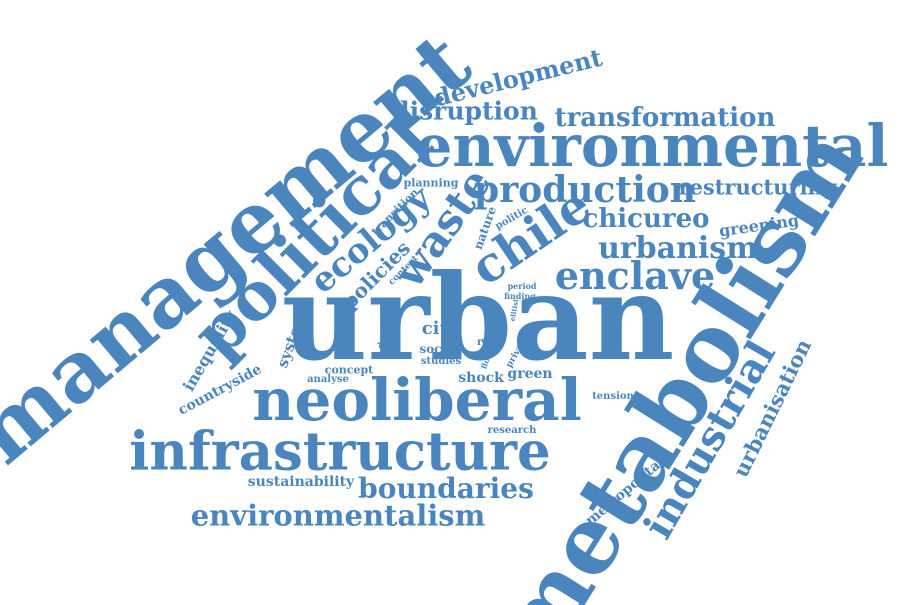 This screenshot has height=605, width=900. Describe the element at coordinates (301, 482) in the screenshot. I see `word-sustainability: sustainability` at that location.